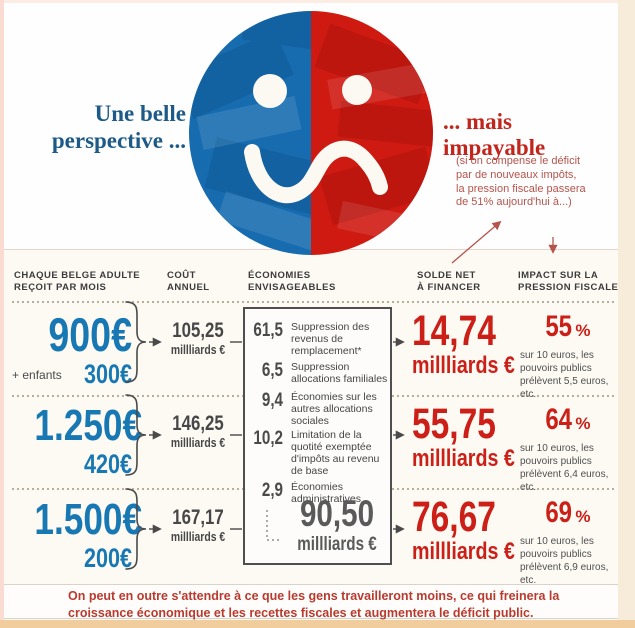 Image resolution: width=635 pixels, height=628 pixels. Describe the element at coordinates (107, 558) in the screenshot. I see `row3-child-amount: 200€` at that location.